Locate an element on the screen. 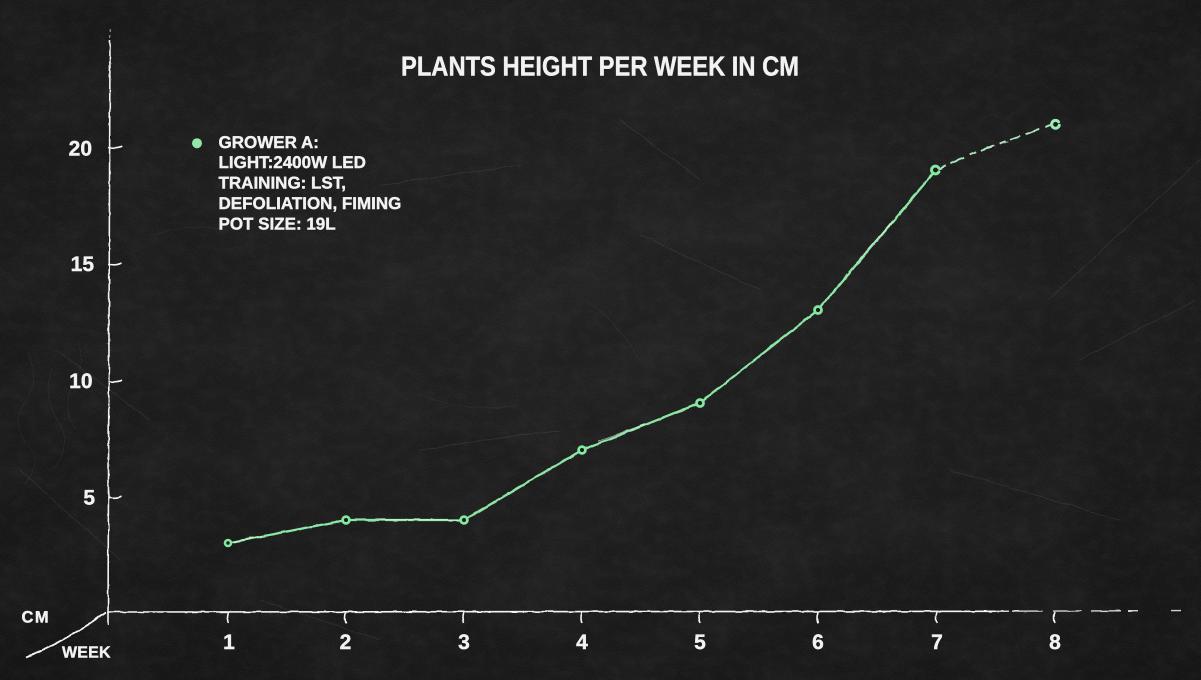 The height and width of the screenshot is (680, 1201). svg-text: DEFOLIATION, FIMING is located at coordinates (310, 203).